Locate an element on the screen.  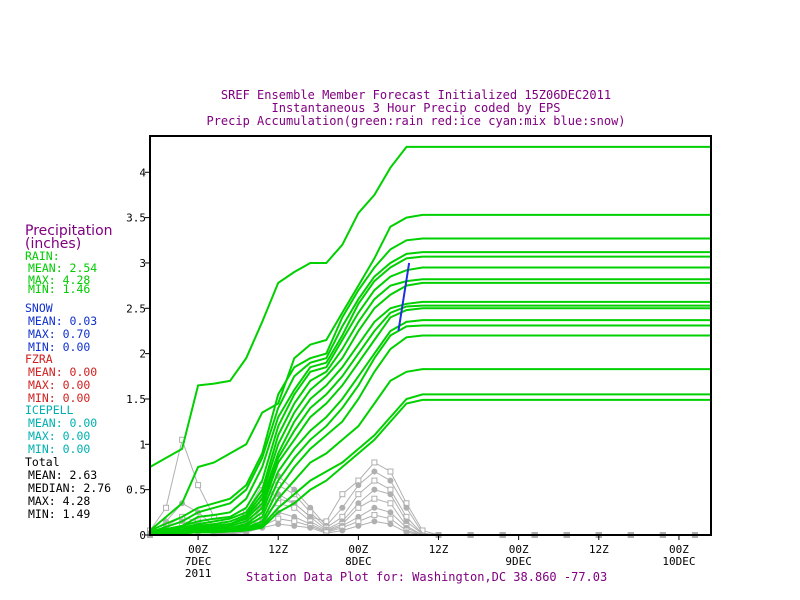
fzra-min: MIN: 0.00 is located at coordinates (59, 398).